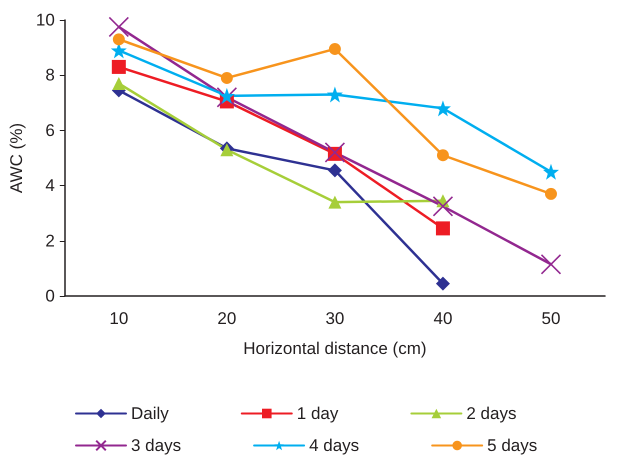  Describe the element at coordinates (551, 318) in the screenshot. I see `x-tick-label: 50` at that location.